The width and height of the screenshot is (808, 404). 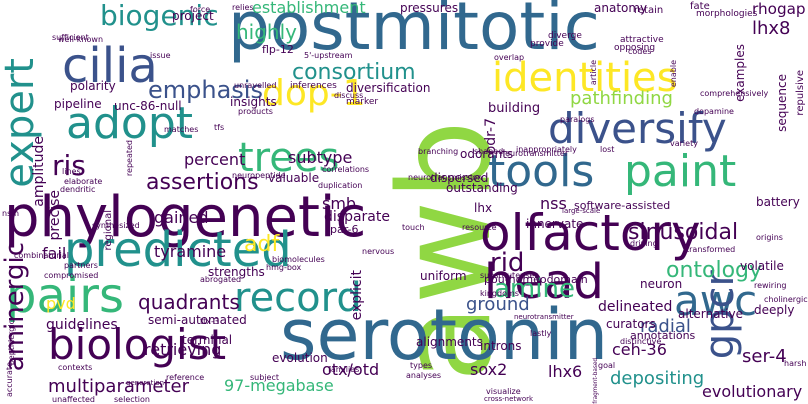 What do you see at coordinates (483, 208) in the screenshot?
I see `word: lhx` at bounding box center [483, 208].